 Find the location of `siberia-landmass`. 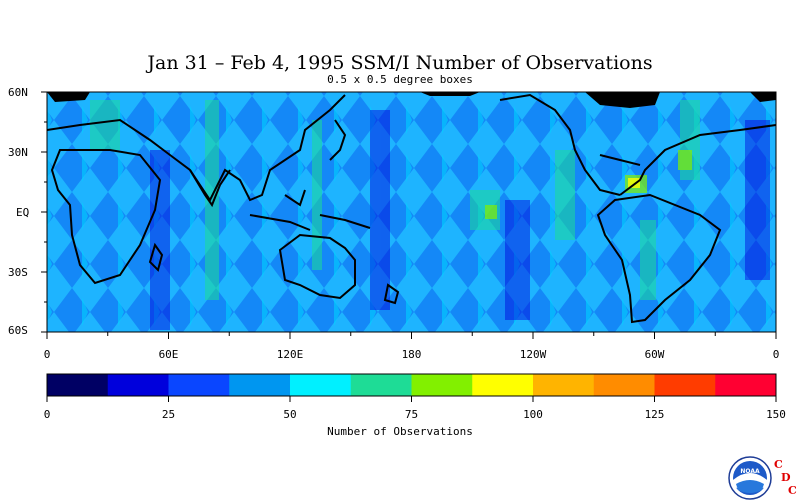

siberia-landmass is located at coordinates (450, 94).